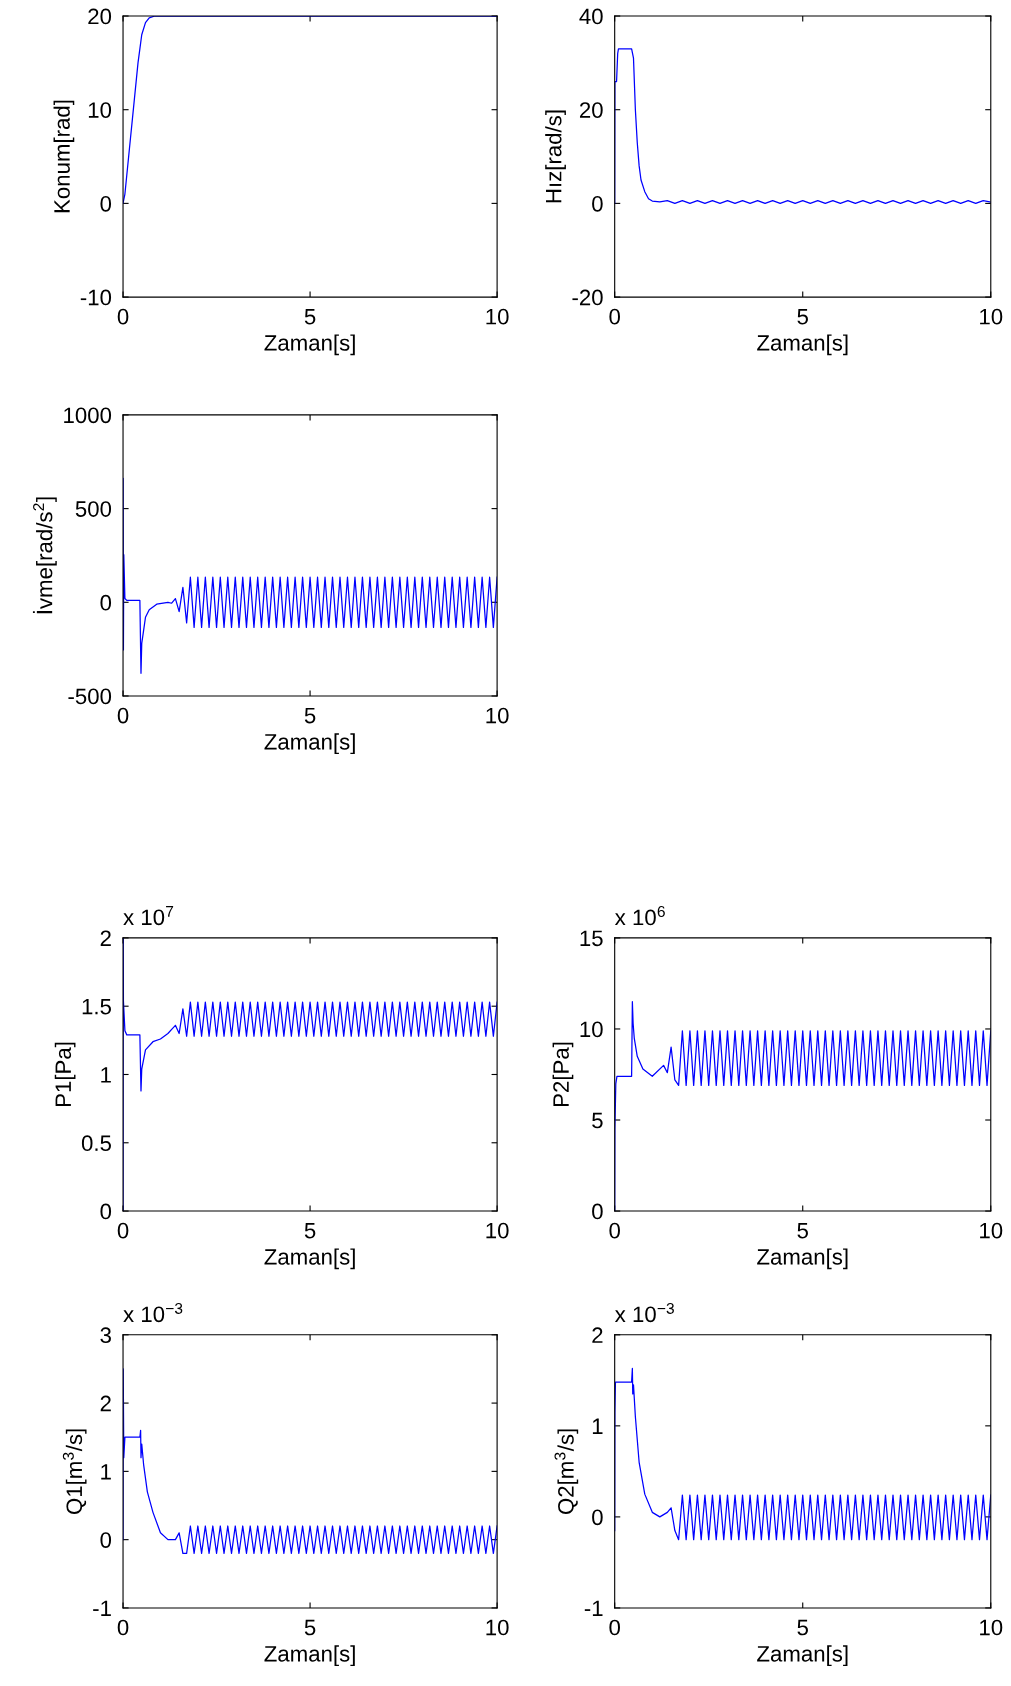 The width and height of the screenshot is (1011, 1686). What do you see at coordinates (639, 916) in the screenshot?
I see `text: x 10$^{6}$` at bounding box center [639, 916].